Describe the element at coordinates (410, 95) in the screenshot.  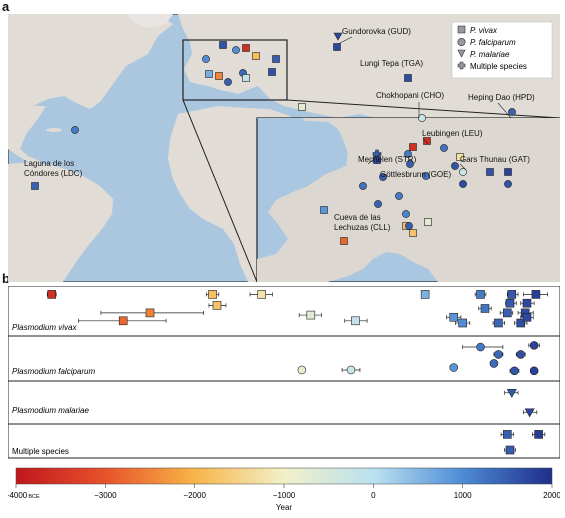
I see `site-label-cho: Chokhopani (CHO)` at that location.